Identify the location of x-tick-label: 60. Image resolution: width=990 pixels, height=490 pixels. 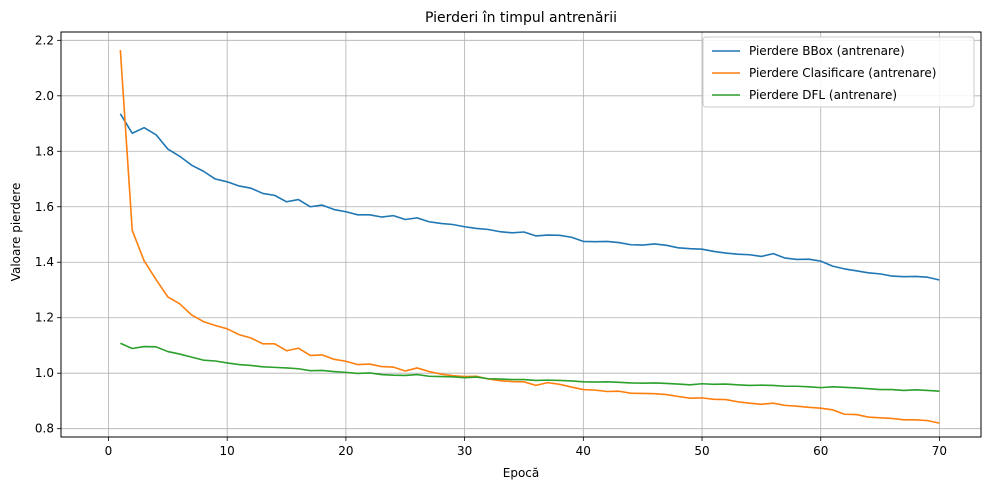
(820, 451).